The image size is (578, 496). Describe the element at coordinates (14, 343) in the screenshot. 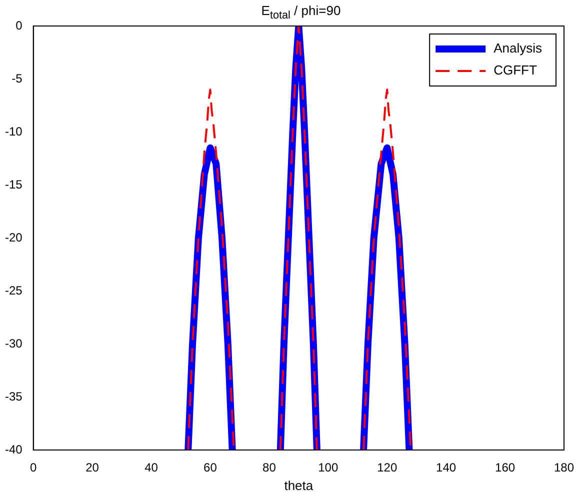

I see `y-tick-label: -30` at that location.